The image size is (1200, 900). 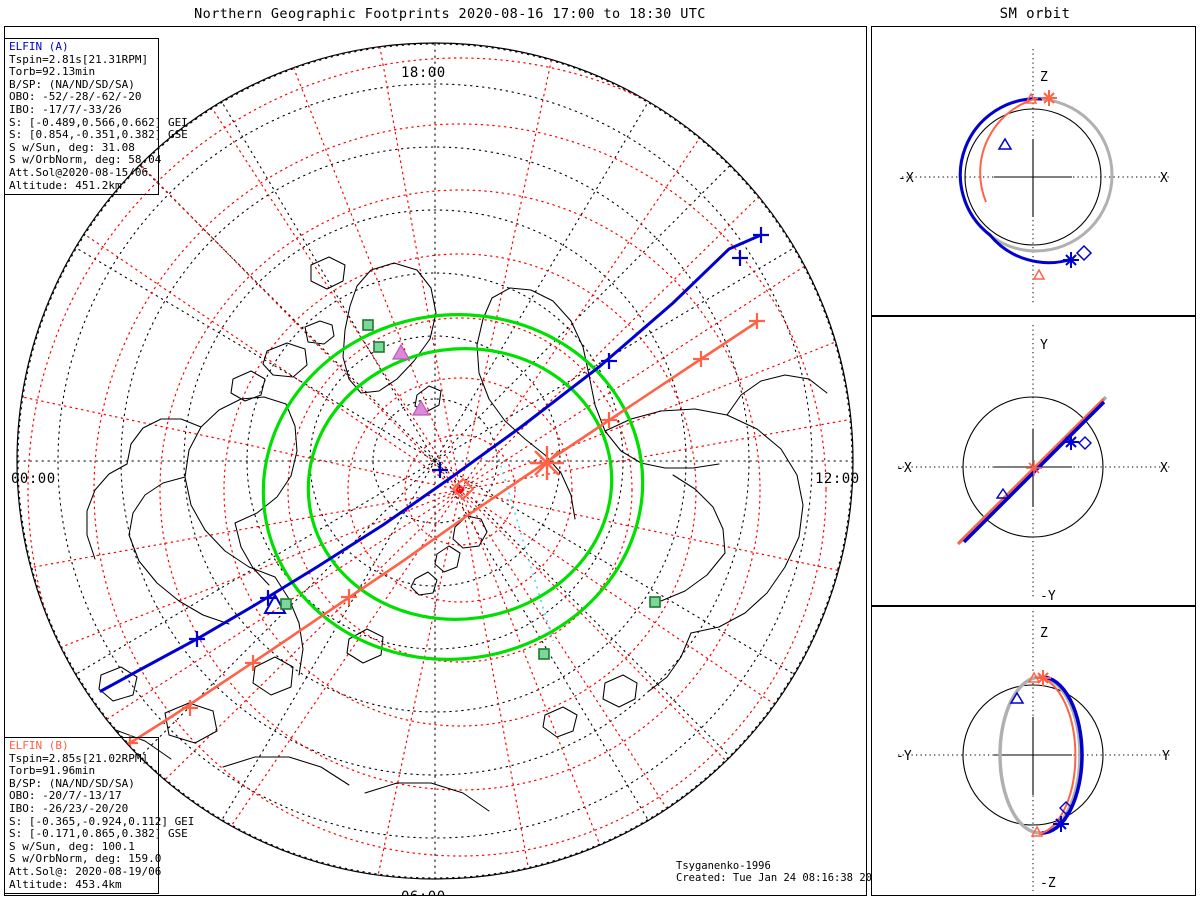 I want to click on clock-label-right: 12:00, so click(x=837, y=479).